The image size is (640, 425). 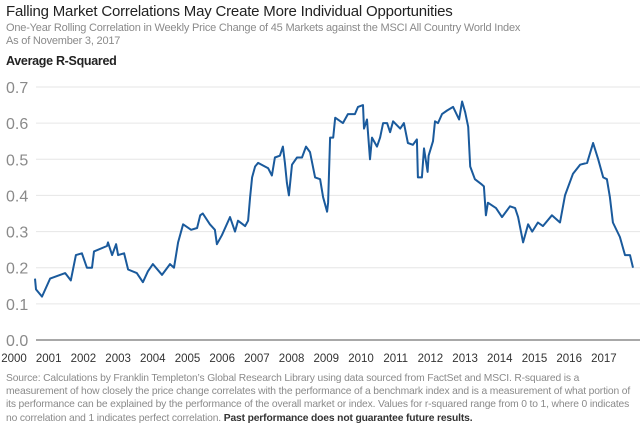 I want to click on y-tick-label: 0.2, so click(x=17, y=269).